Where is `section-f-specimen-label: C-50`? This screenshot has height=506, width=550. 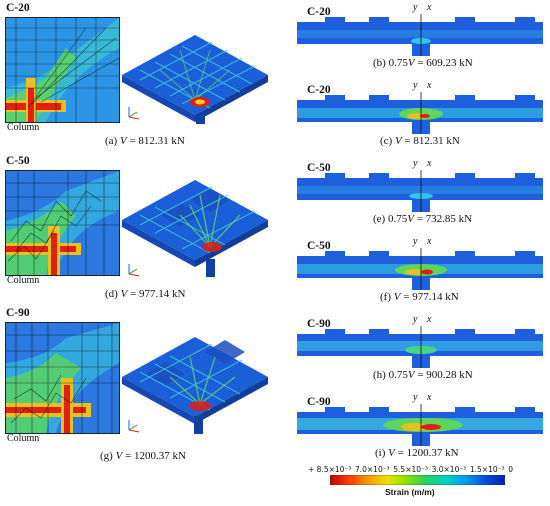
section-f-specimen-label: C-50 is located at coordinates (319, 246).